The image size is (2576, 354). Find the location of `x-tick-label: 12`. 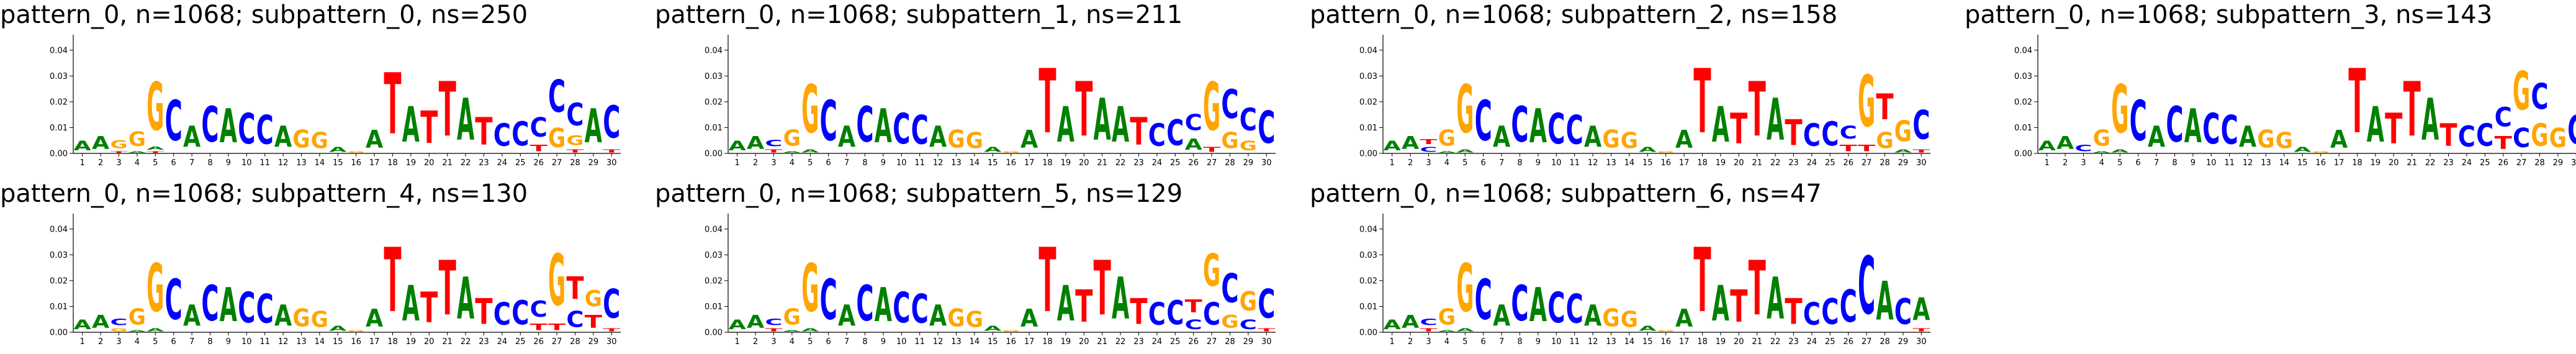

x-tick-label: 12 is located at coordinates (283, 342).